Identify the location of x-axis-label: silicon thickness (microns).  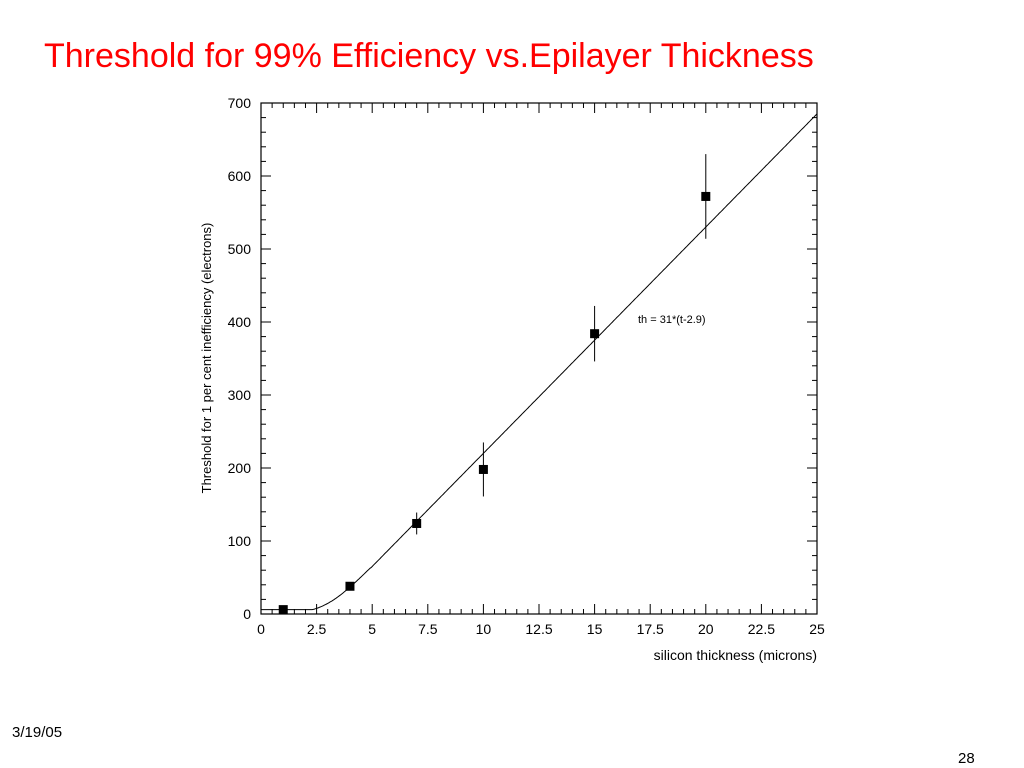
(735, 655).